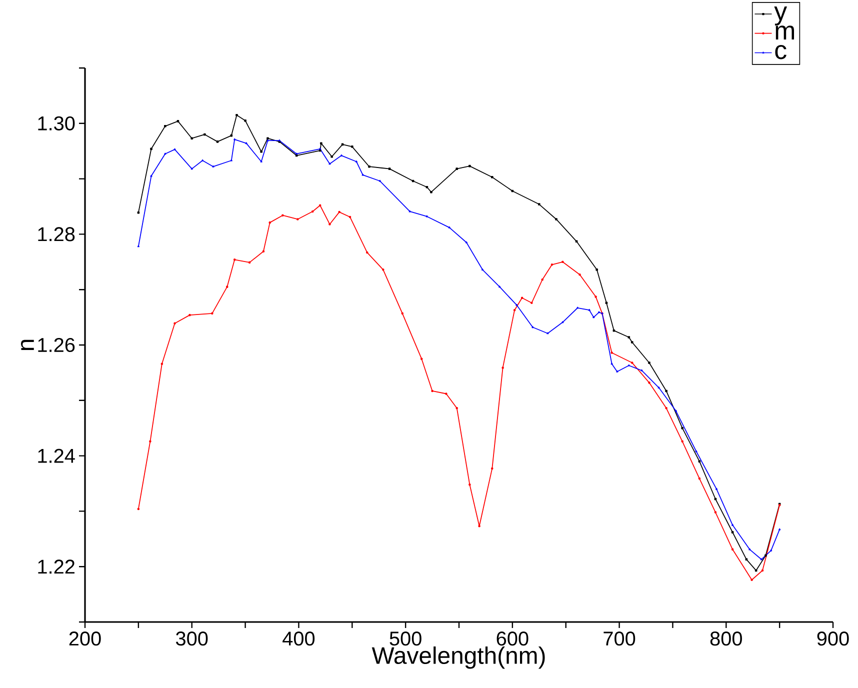  Describe the element at coordinates (620, 639) in the screenshot. I see `x-tick-label: 700` at that location.